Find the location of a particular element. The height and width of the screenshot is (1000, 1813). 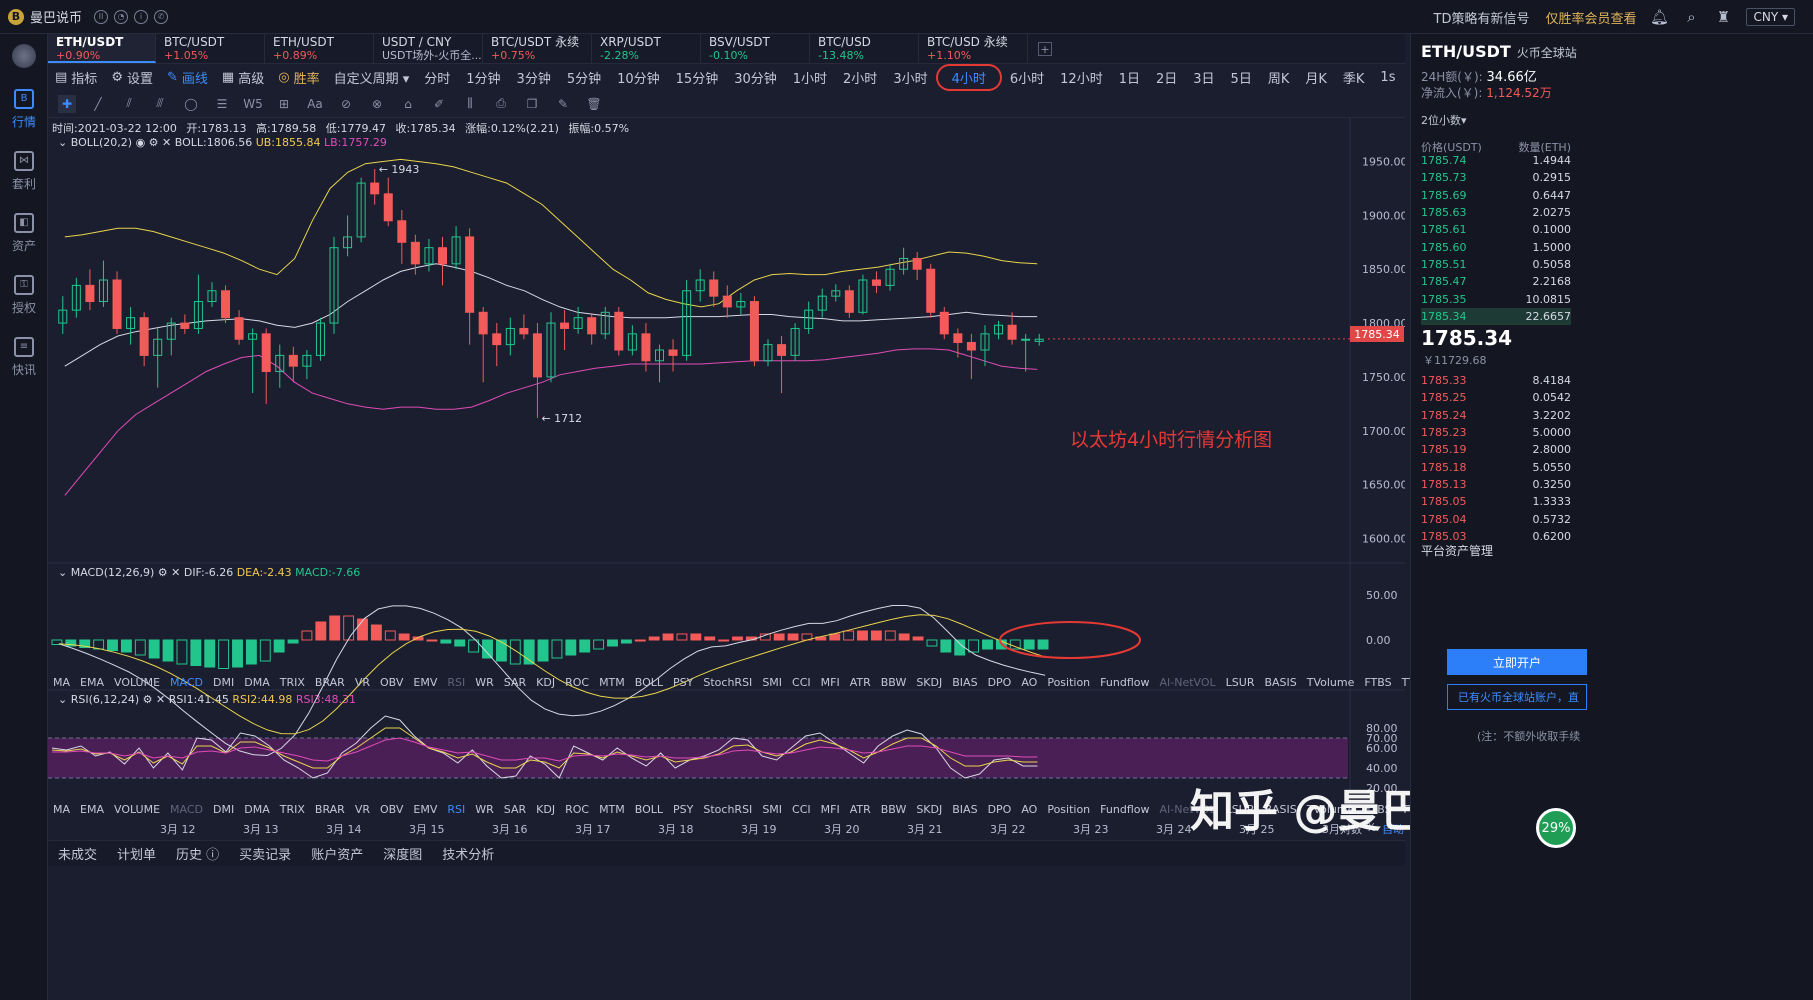

draw-tool-icon: 🗑 is located at coordinates (594, 103).